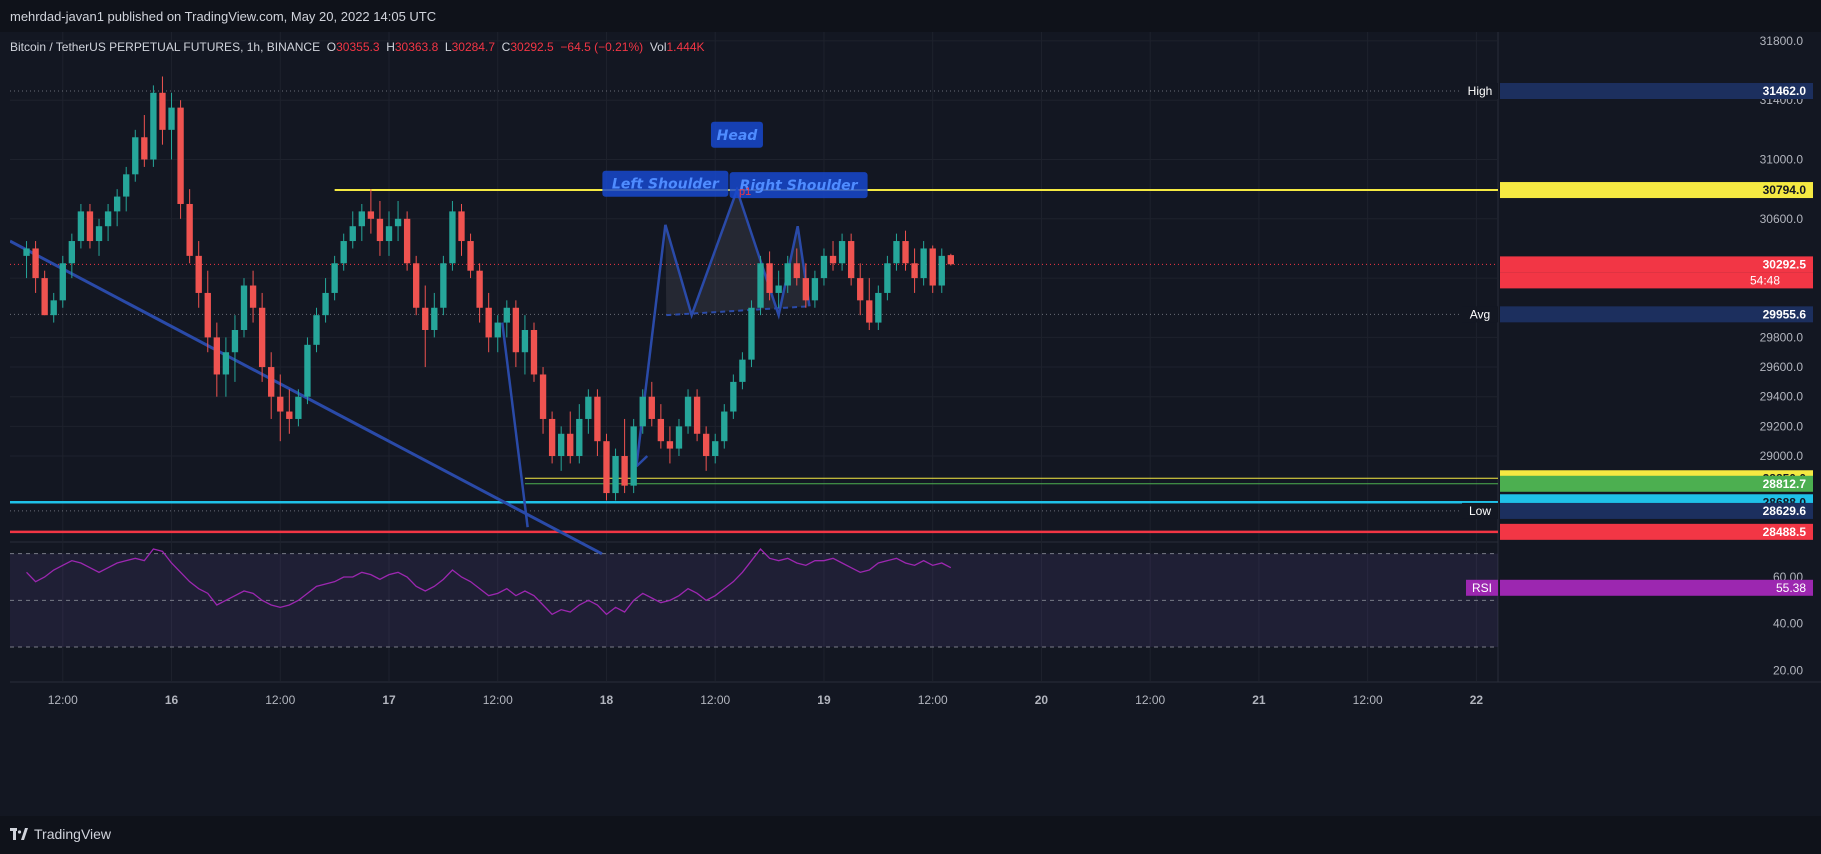 The image size is (1821, 854). I want to click on rsi-name-box, so click(1482, 587).